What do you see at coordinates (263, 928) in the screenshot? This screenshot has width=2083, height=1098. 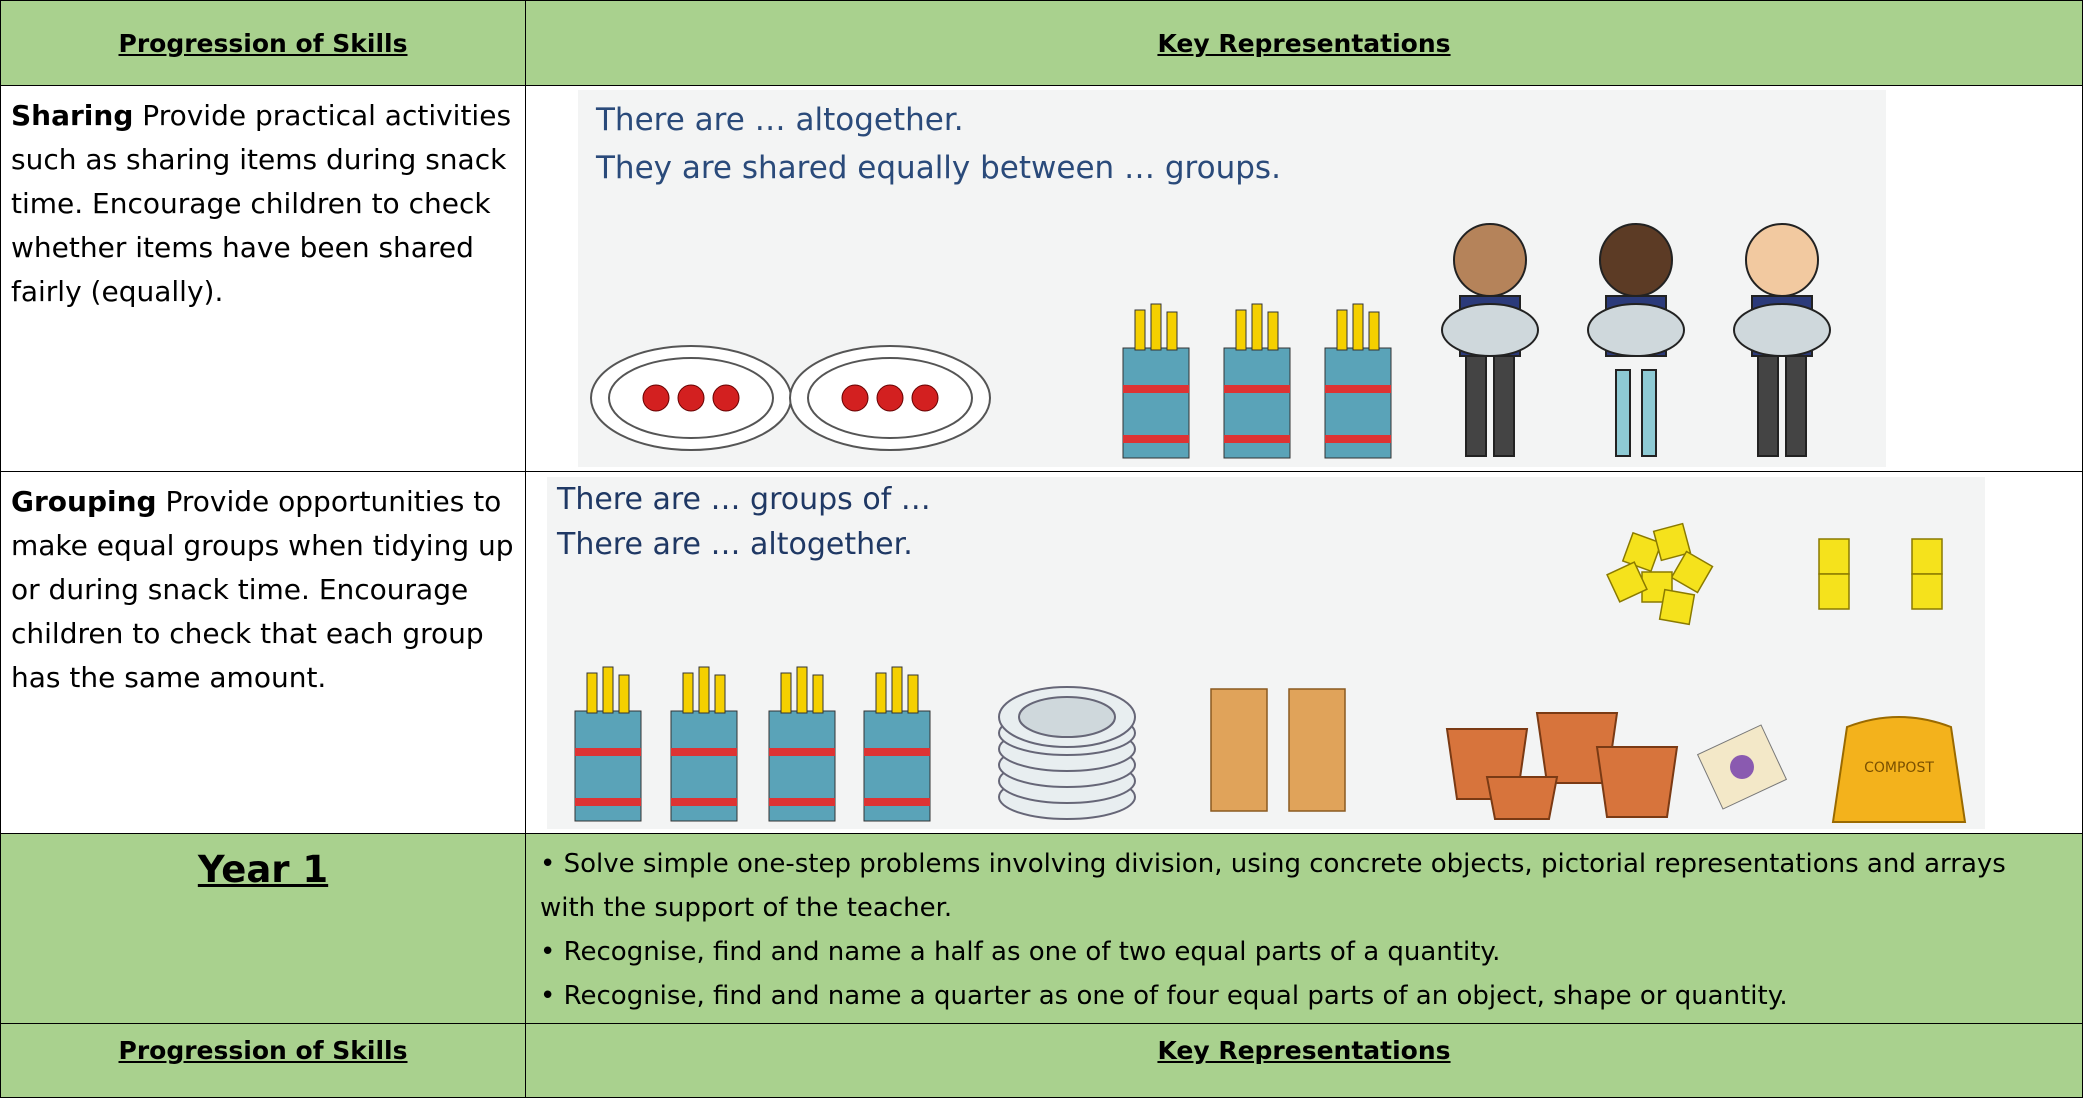 I see `year-cell: Year 1` at bounding box center [263, 928].